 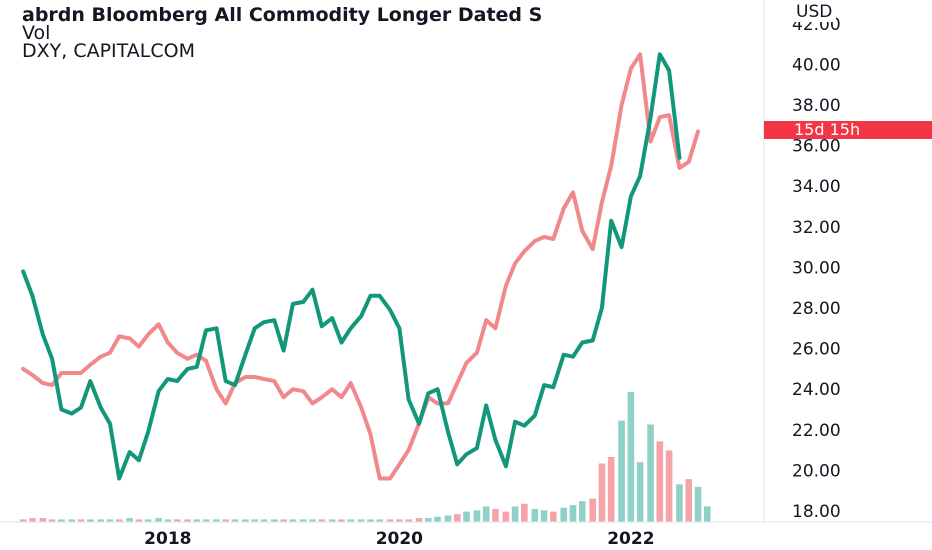 What do you see at coordinates (814, 12) in the screenshot?
I see `currency-label: USD` at bounding box center [814, 12].